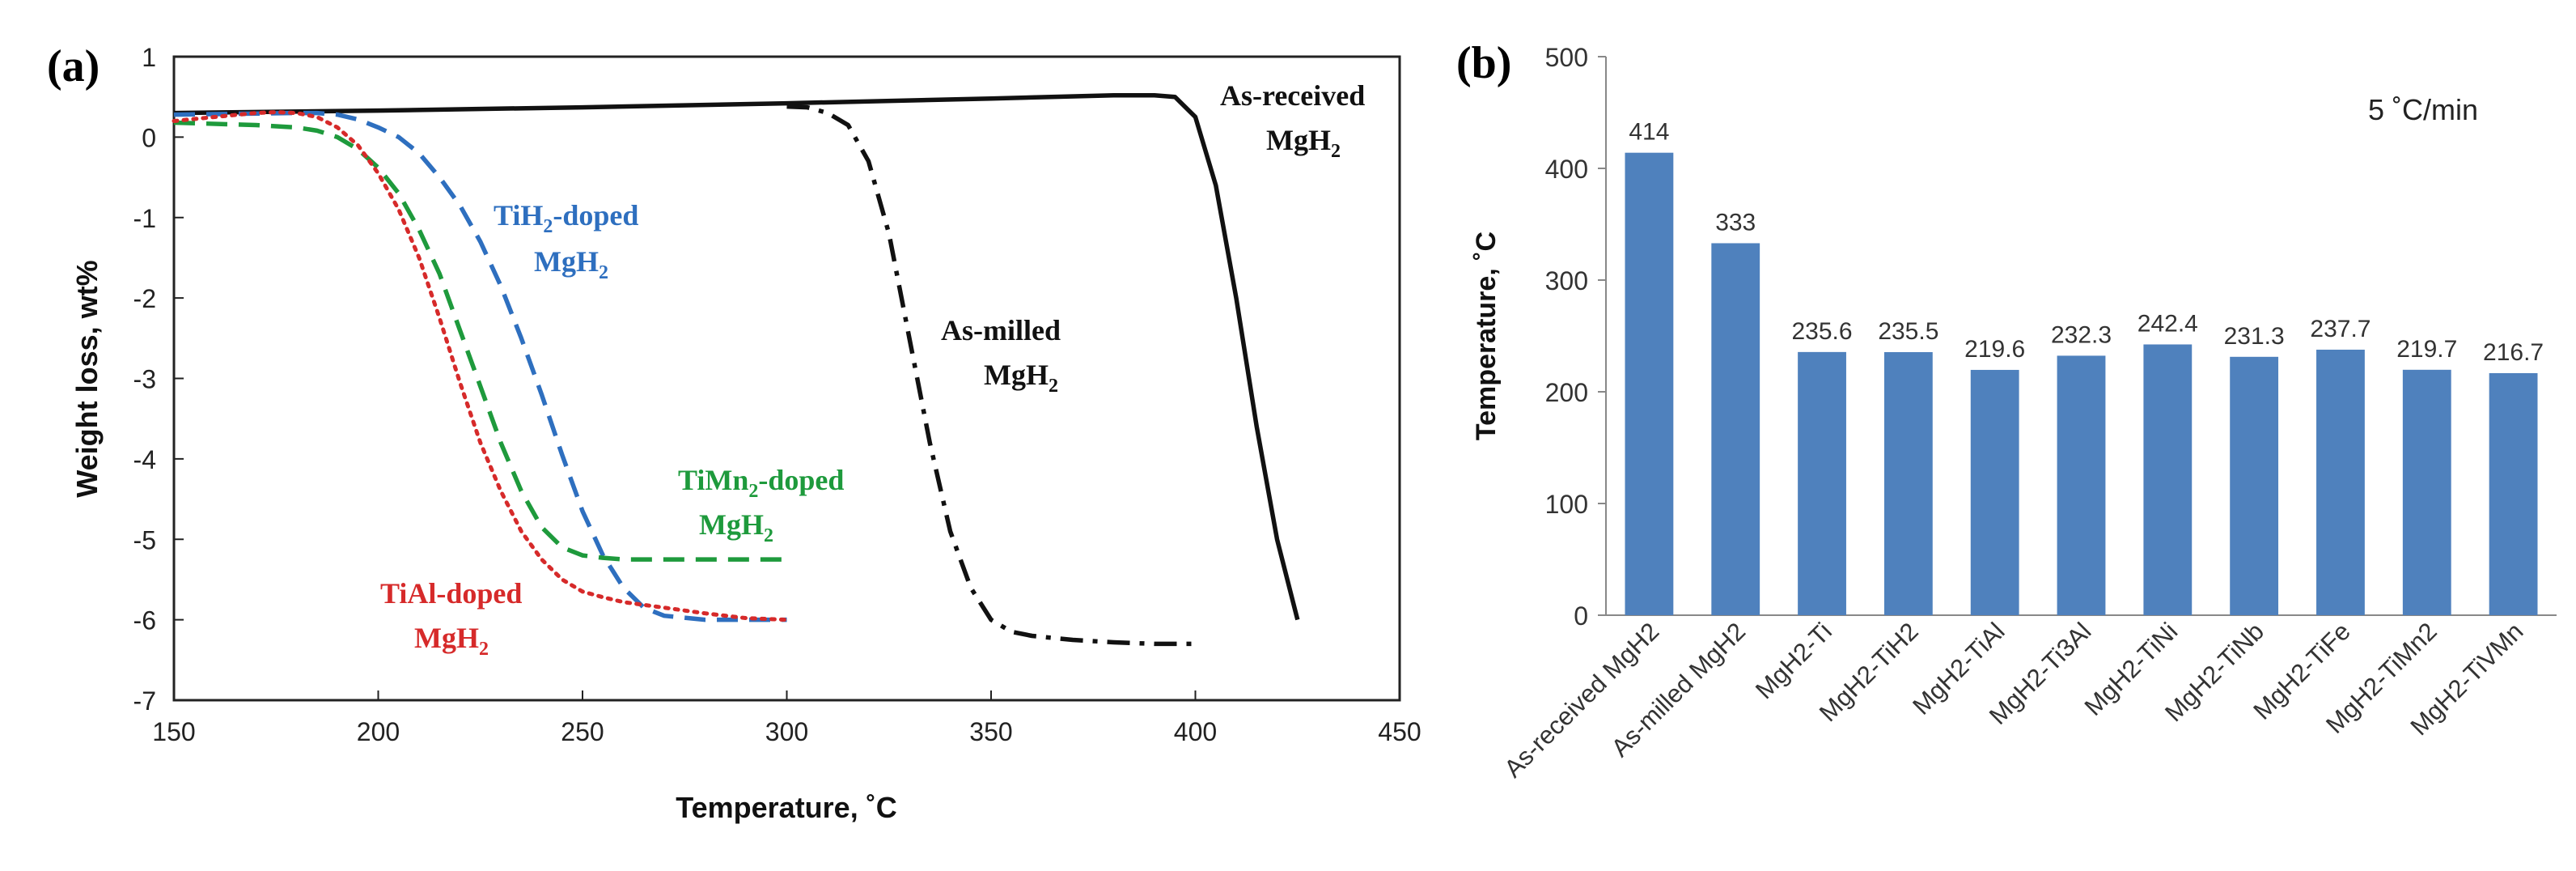 This screenshot has width=2576, height=871. Describe the element at coordinates (736, 527) in the screenshot. I see `label-timn2-line2: MgH2` at that location.